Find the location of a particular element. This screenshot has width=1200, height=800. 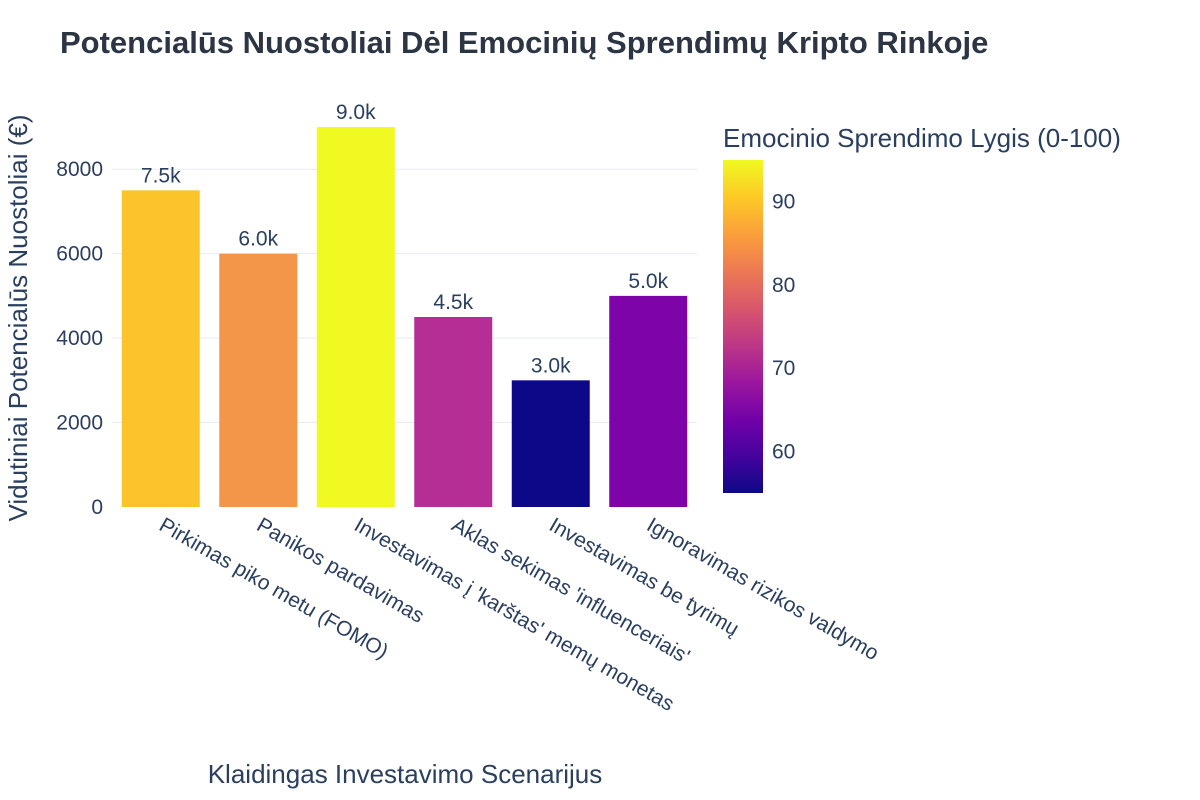

y-tick-label: 2000 is located at coordinates (79, 423).